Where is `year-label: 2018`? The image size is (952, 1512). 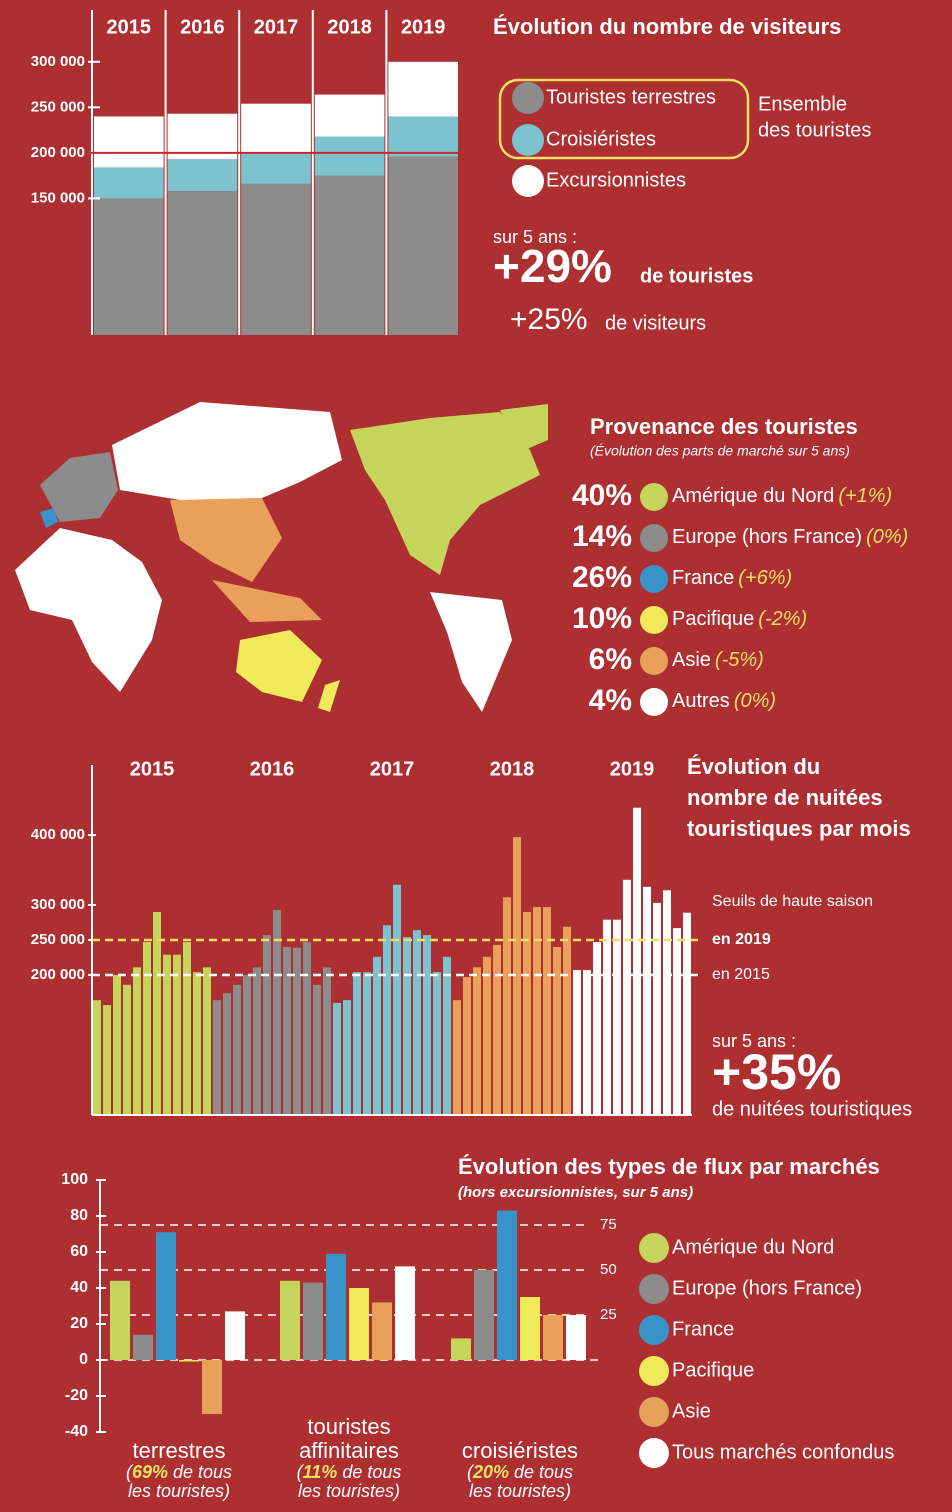 year-label: 2018 is located at coordinates (512, 769).